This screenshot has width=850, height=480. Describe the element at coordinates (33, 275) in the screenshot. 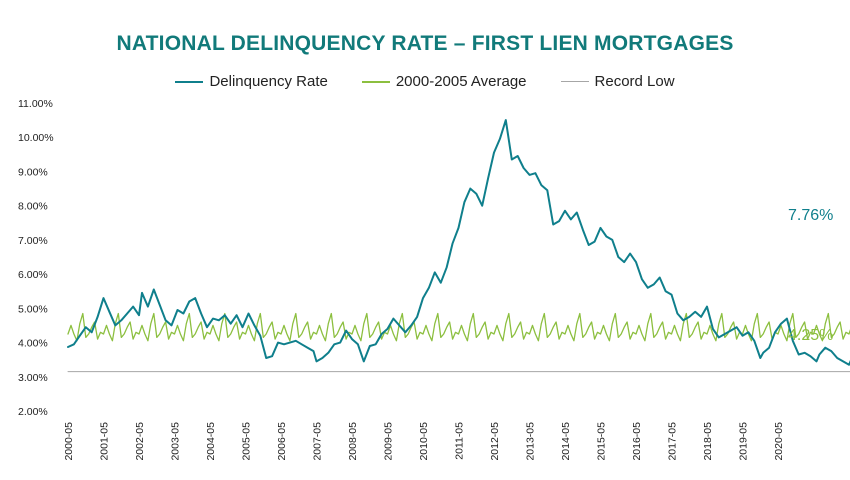

I see `y-tick-label: 6.00%` at that location.